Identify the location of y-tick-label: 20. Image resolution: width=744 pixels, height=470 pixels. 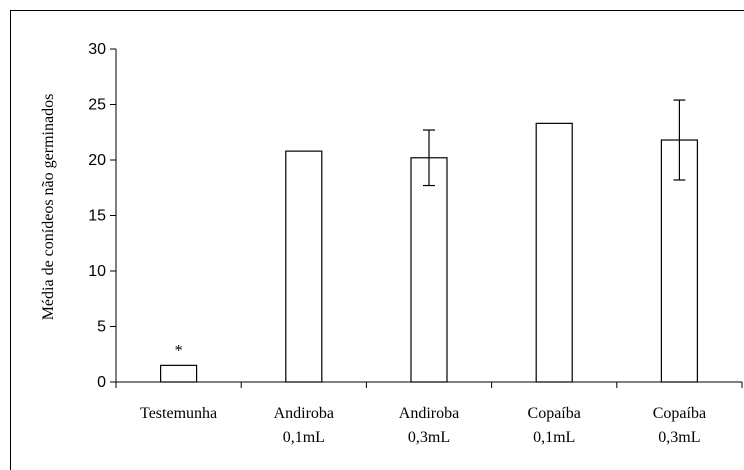
(97, 160).